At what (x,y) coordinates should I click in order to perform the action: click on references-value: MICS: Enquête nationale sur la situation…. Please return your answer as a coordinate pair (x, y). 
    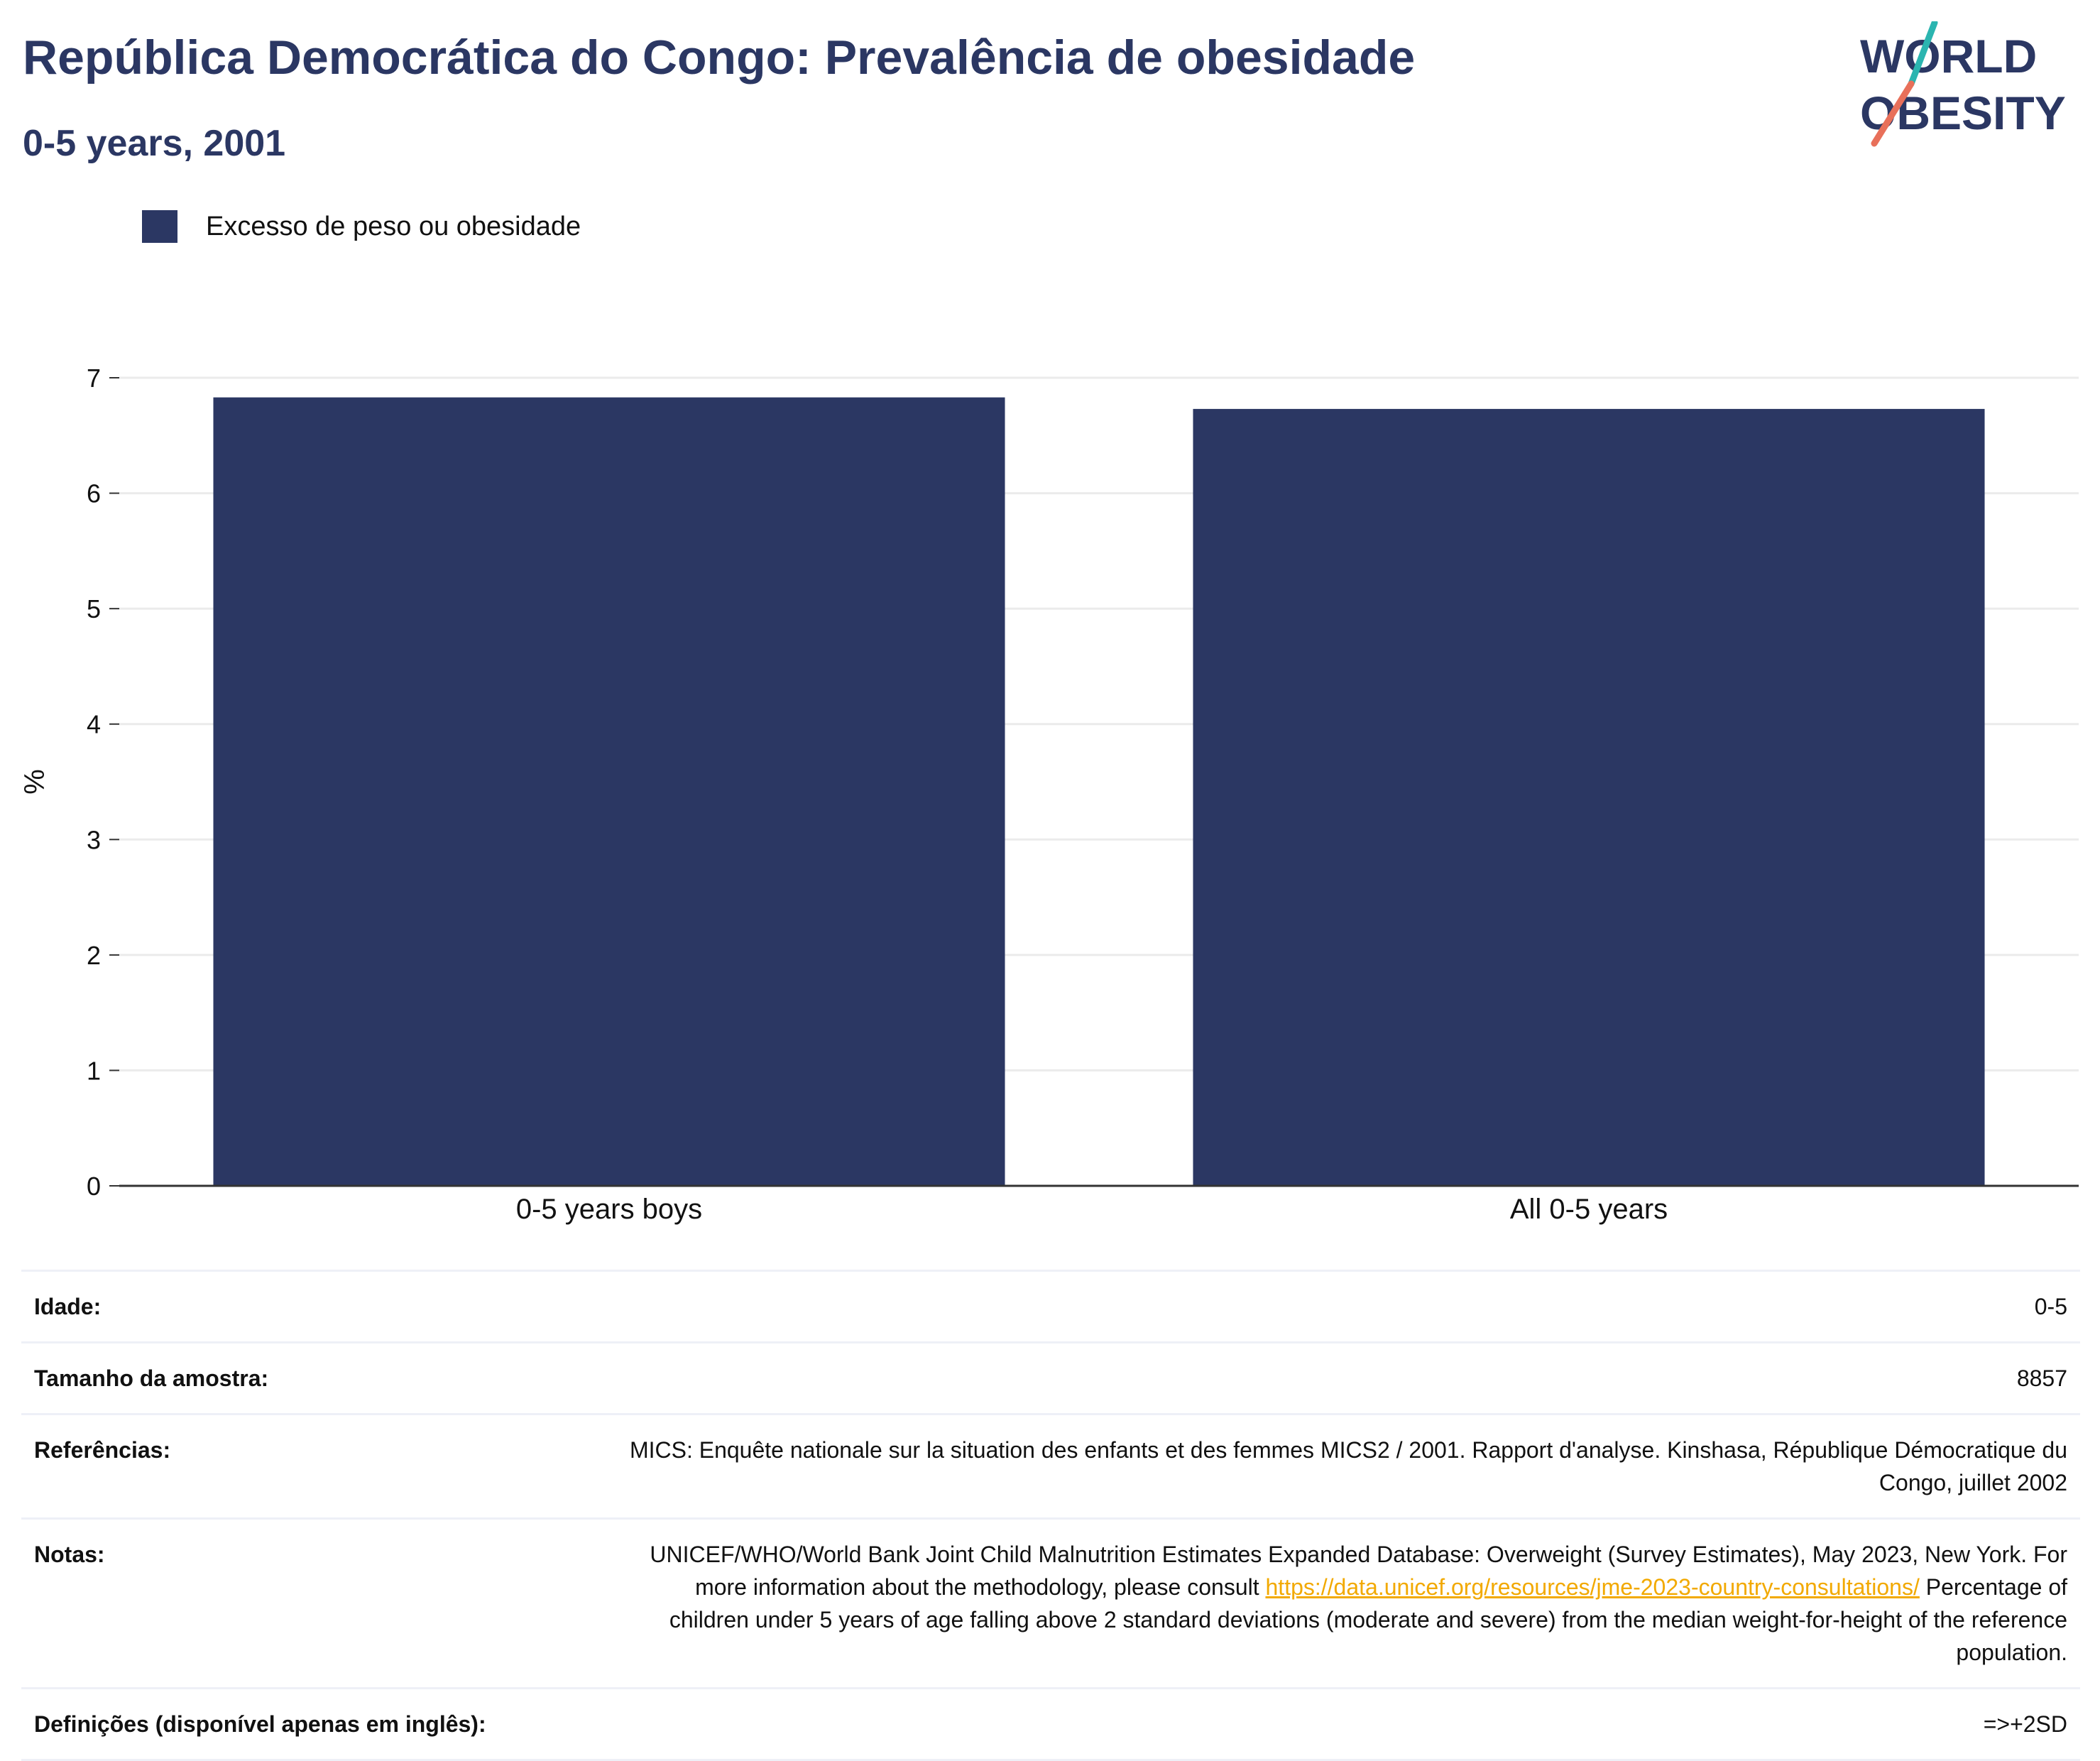
    Looking at the image, I should click on (1348, 1466).